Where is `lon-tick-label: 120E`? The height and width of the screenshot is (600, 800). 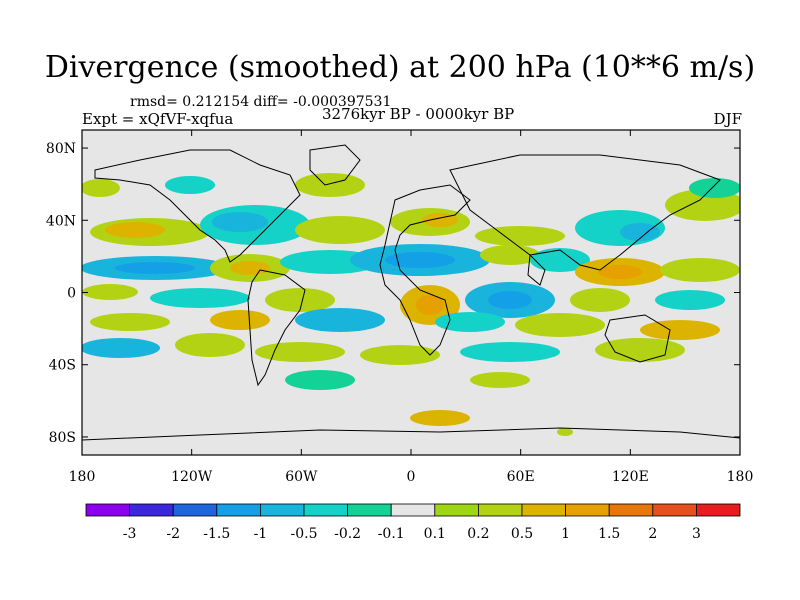
lon-tick-label: 120E is located at coordinates (630, 477).